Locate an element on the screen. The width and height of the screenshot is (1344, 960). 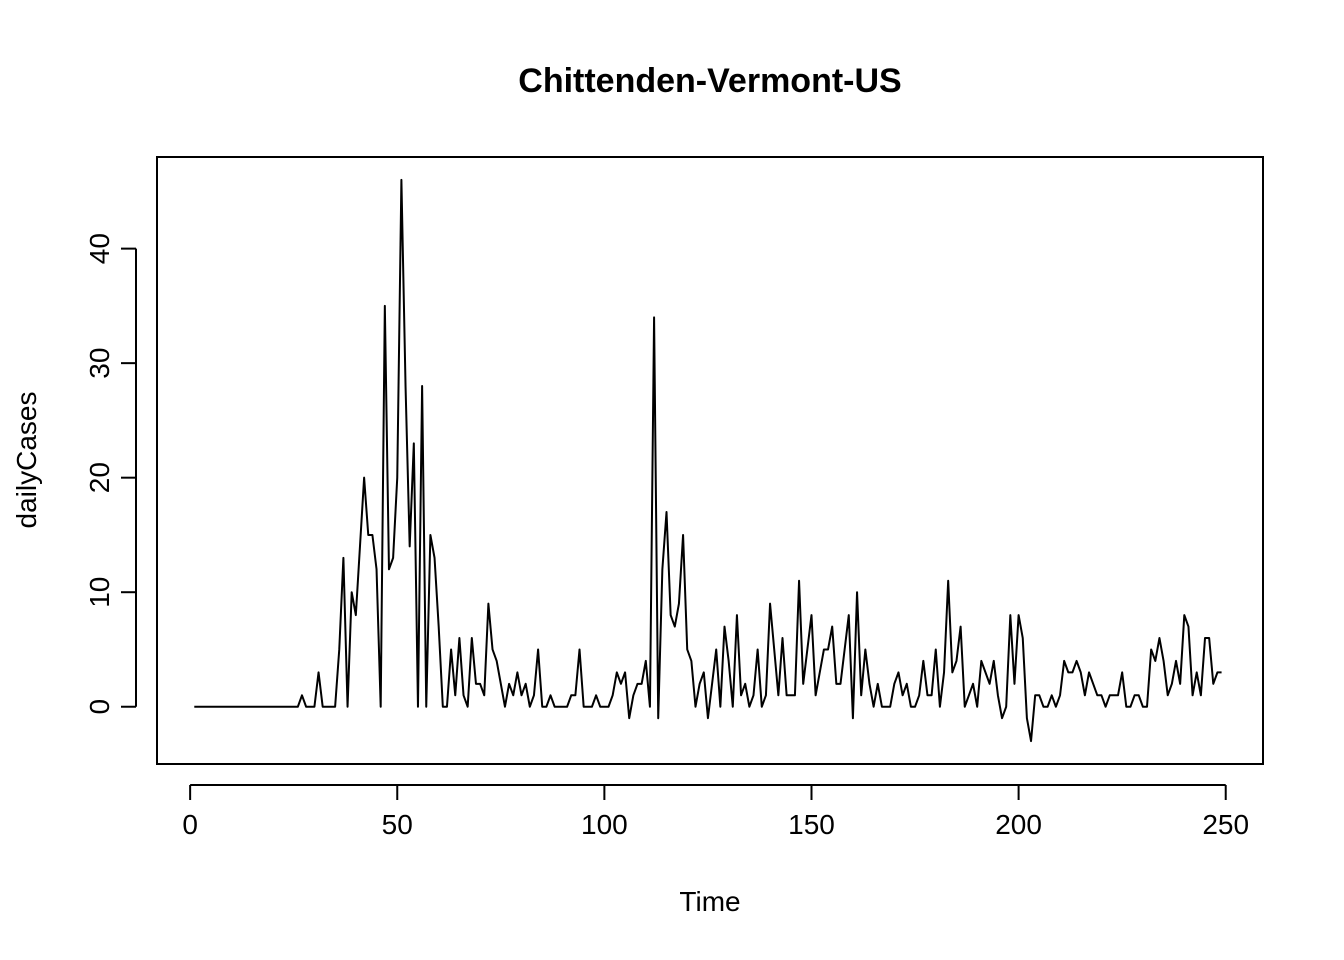
chart-title: Chittenden-Vermont-US is located at coordinates (709, 81).